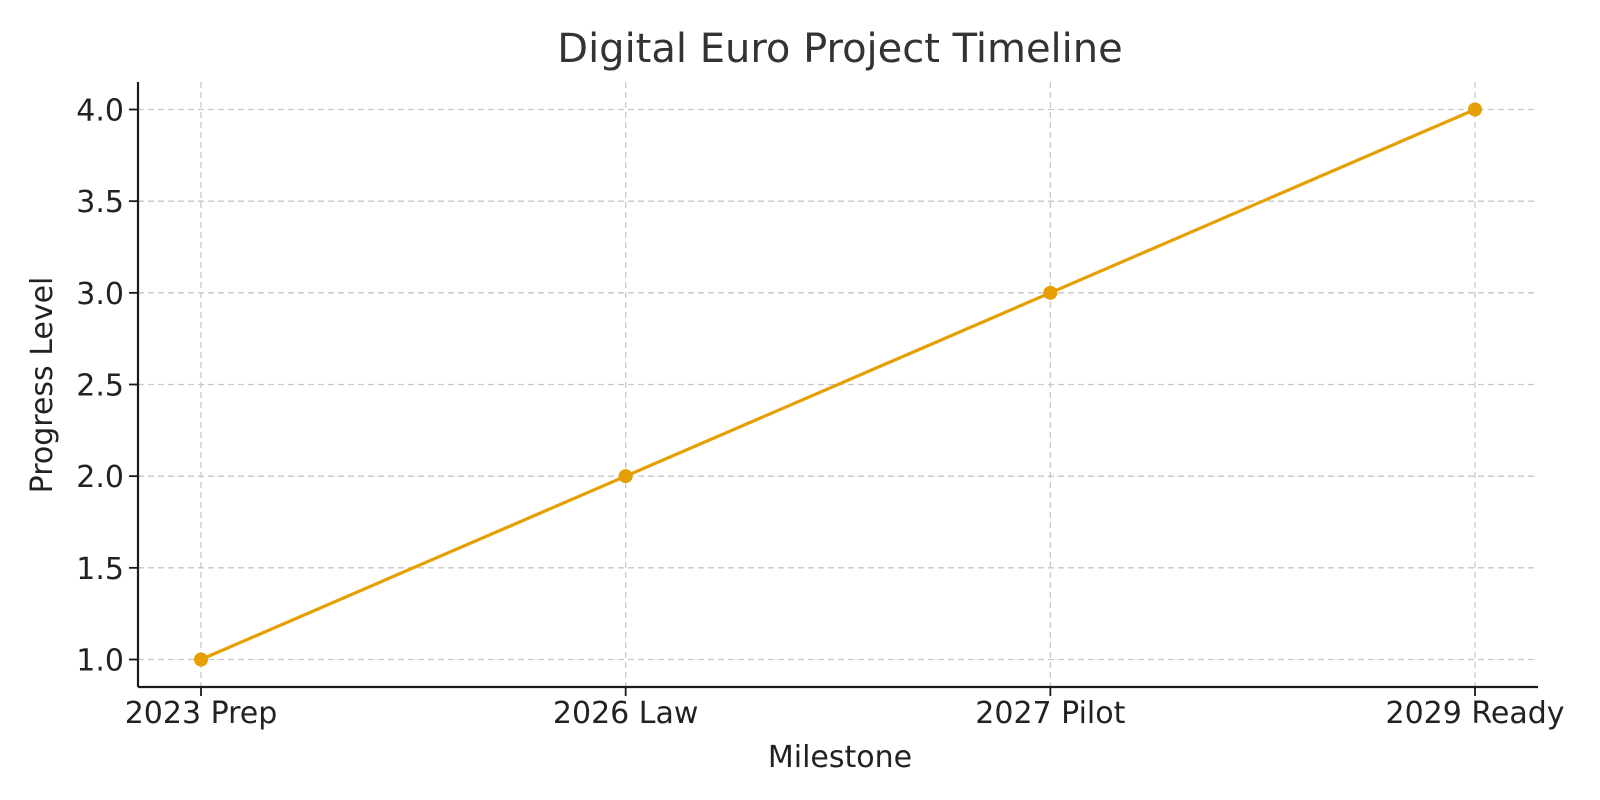 Image resolution: width=1600 pixels, height=800 pixels. Describe the element at coordinates (100, 661) in the screenshot. I see `y-tick-label: 1.0` at that location.